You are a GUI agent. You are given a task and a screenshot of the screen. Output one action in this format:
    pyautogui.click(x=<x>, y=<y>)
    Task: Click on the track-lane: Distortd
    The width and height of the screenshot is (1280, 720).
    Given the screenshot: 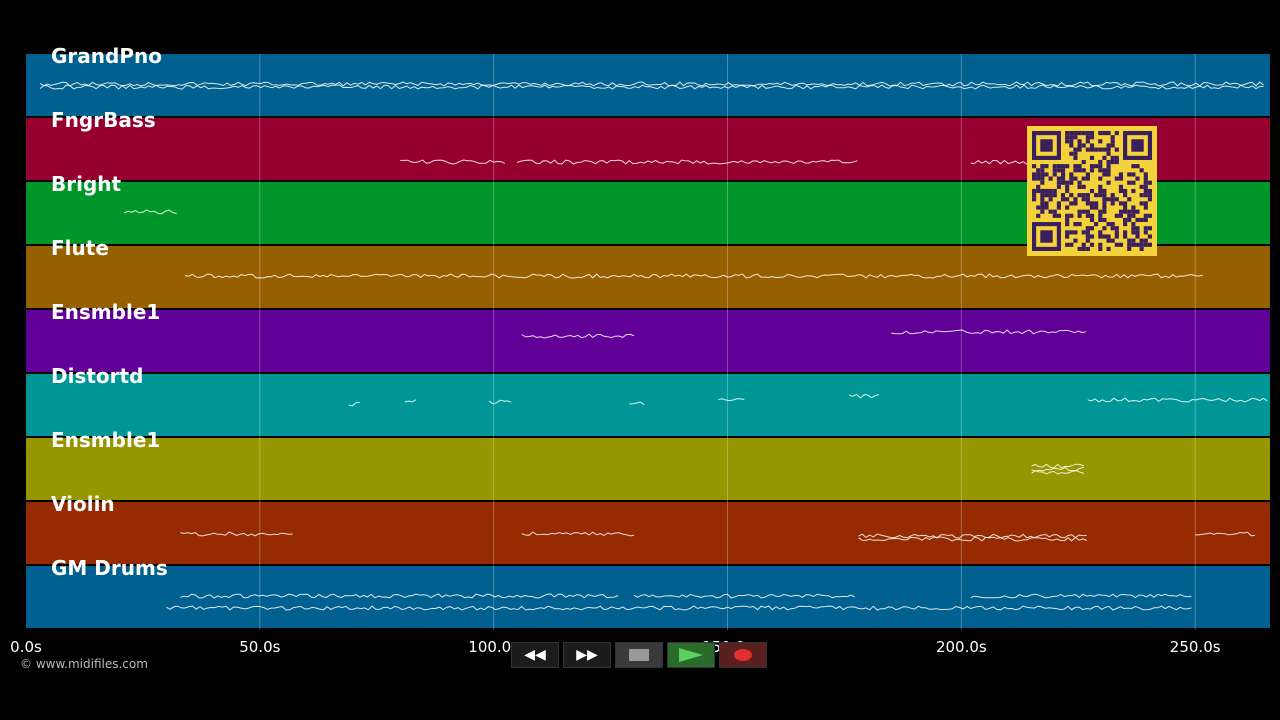 What is the action you would take?
    pyautogui.click(x=648, y=400)
    